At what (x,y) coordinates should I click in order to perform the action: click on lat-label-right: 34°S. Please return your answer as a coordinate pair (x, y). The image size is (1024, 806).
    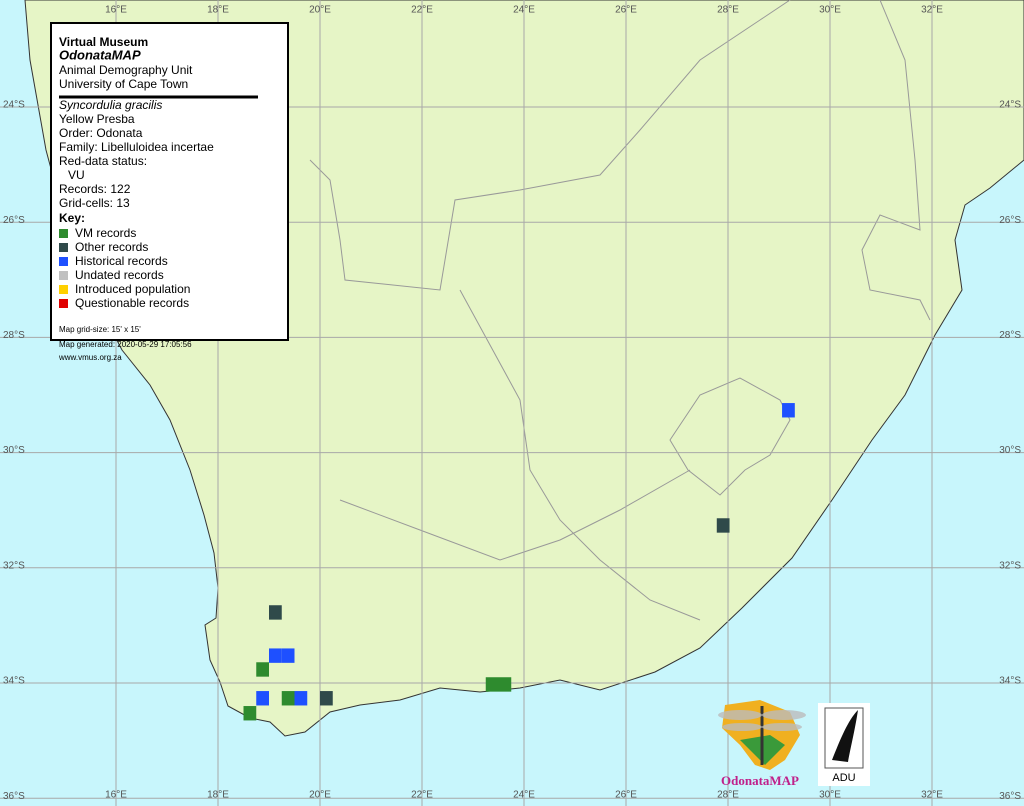
    Looking at the image, I should click on (1010, 681).